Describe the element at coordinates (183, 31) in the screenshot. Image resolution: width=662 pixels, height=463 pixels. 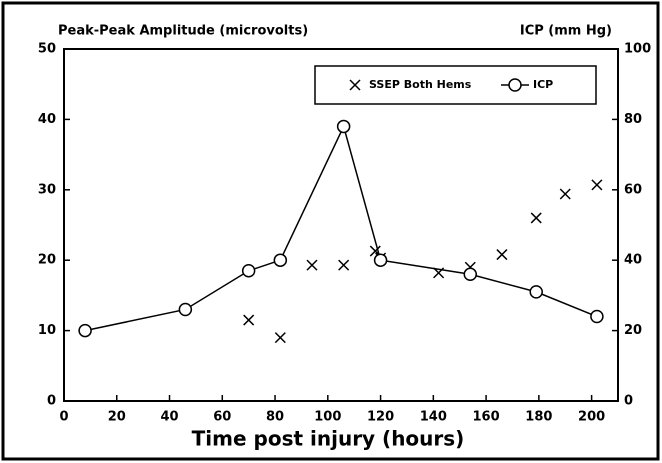
I see `y-axis-label: Peak-Peak Amplitude (microvolts)` at that location.